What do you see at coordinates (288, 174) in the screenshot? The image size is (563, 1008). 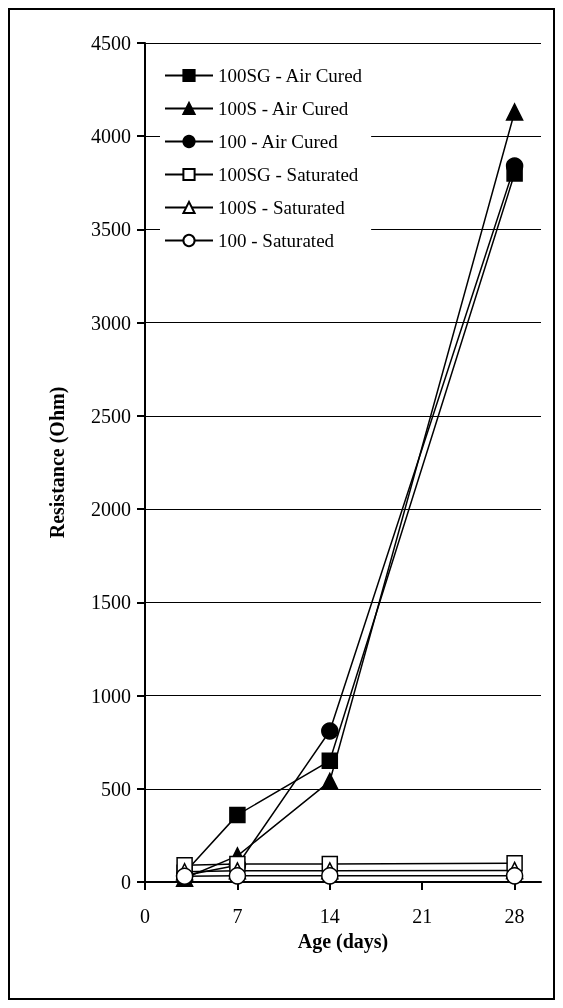 I see `legend-label: 100SG - Saturated` at bounding box center [288, 174].